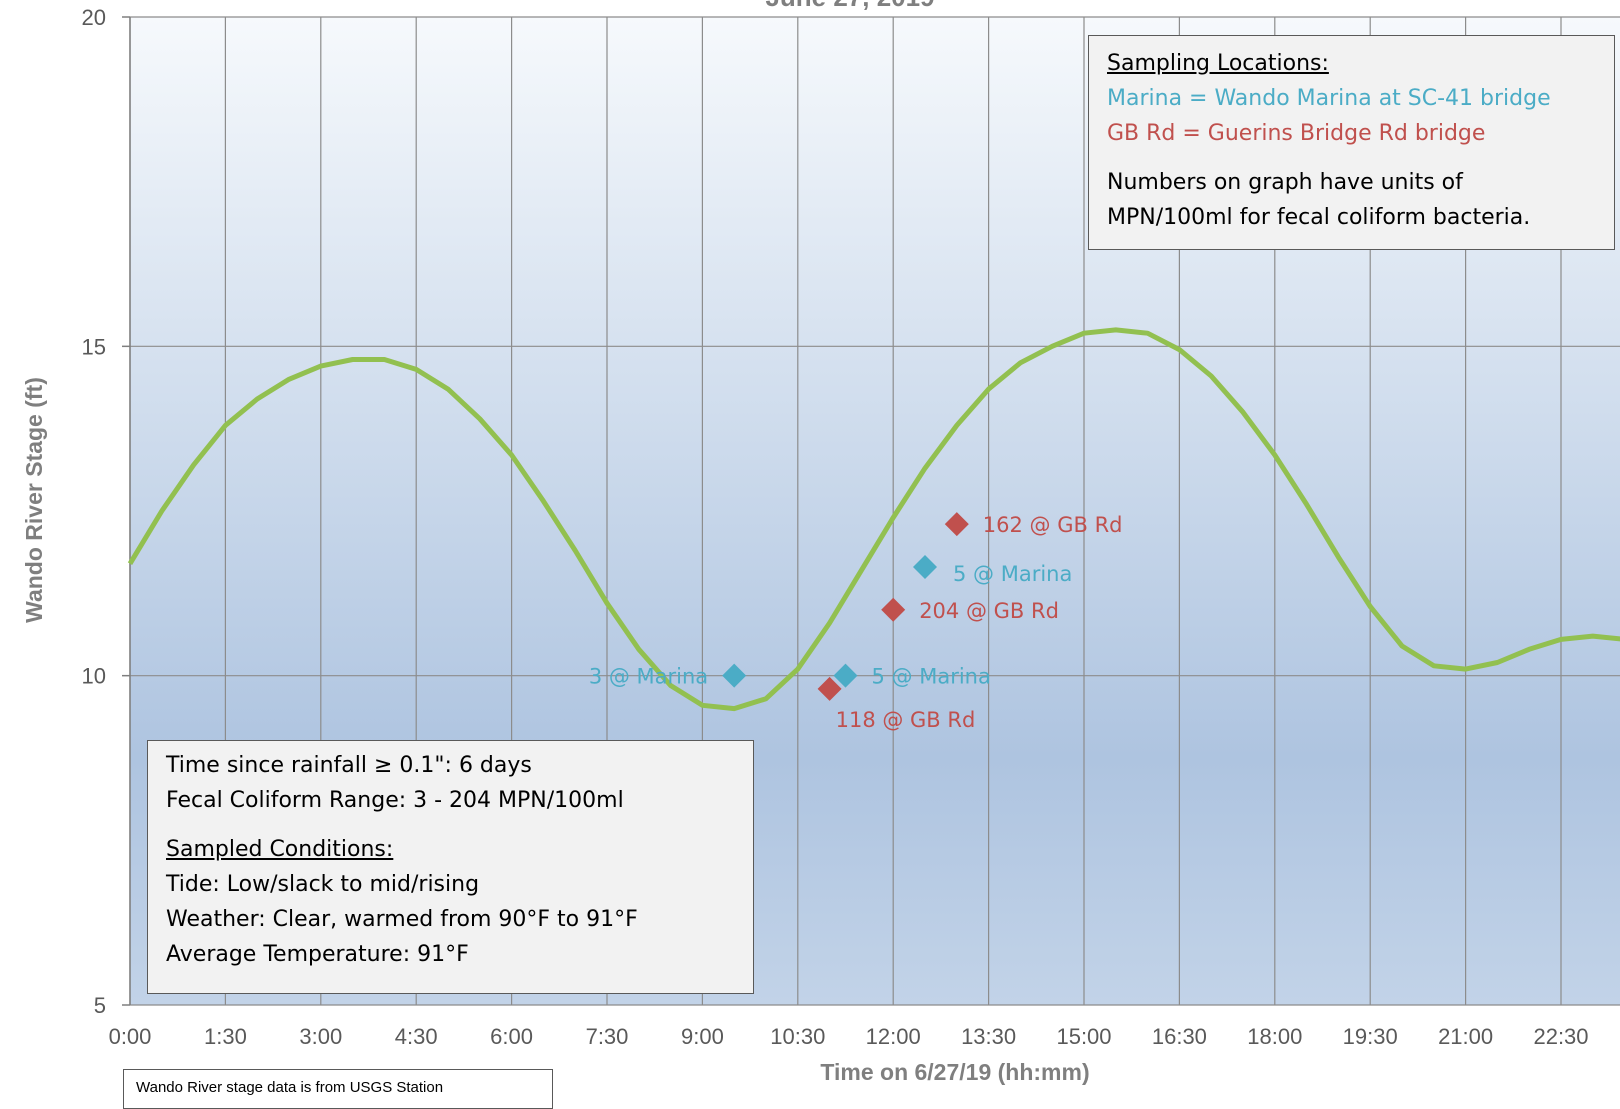 The image size is (1620, 1109). What do you see at coordinates (34, 500) in the screenshot?
I see `y-axis-title: Wando River Stage (ft)` at bounding box center [34, 500].